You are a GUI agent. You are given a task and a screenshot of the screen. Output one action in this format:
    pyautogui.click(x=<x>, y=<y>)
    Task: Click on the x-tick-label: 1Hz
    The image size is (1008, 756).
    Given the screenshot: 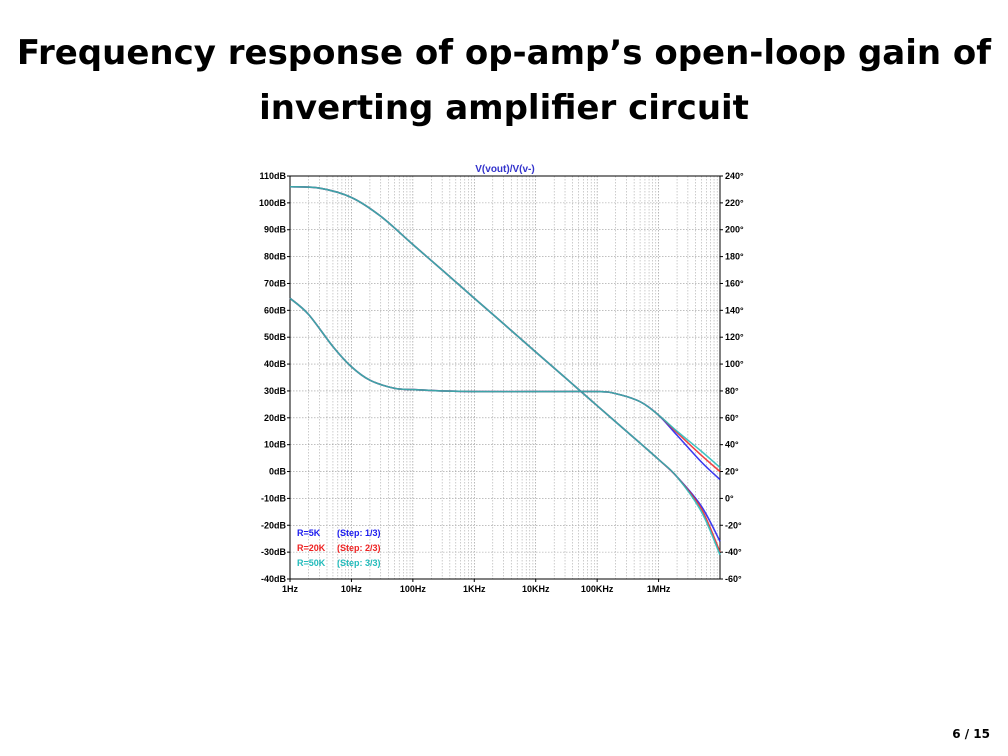 What is the action you would take?
    pyautogui.click(x=290, y=589)
    